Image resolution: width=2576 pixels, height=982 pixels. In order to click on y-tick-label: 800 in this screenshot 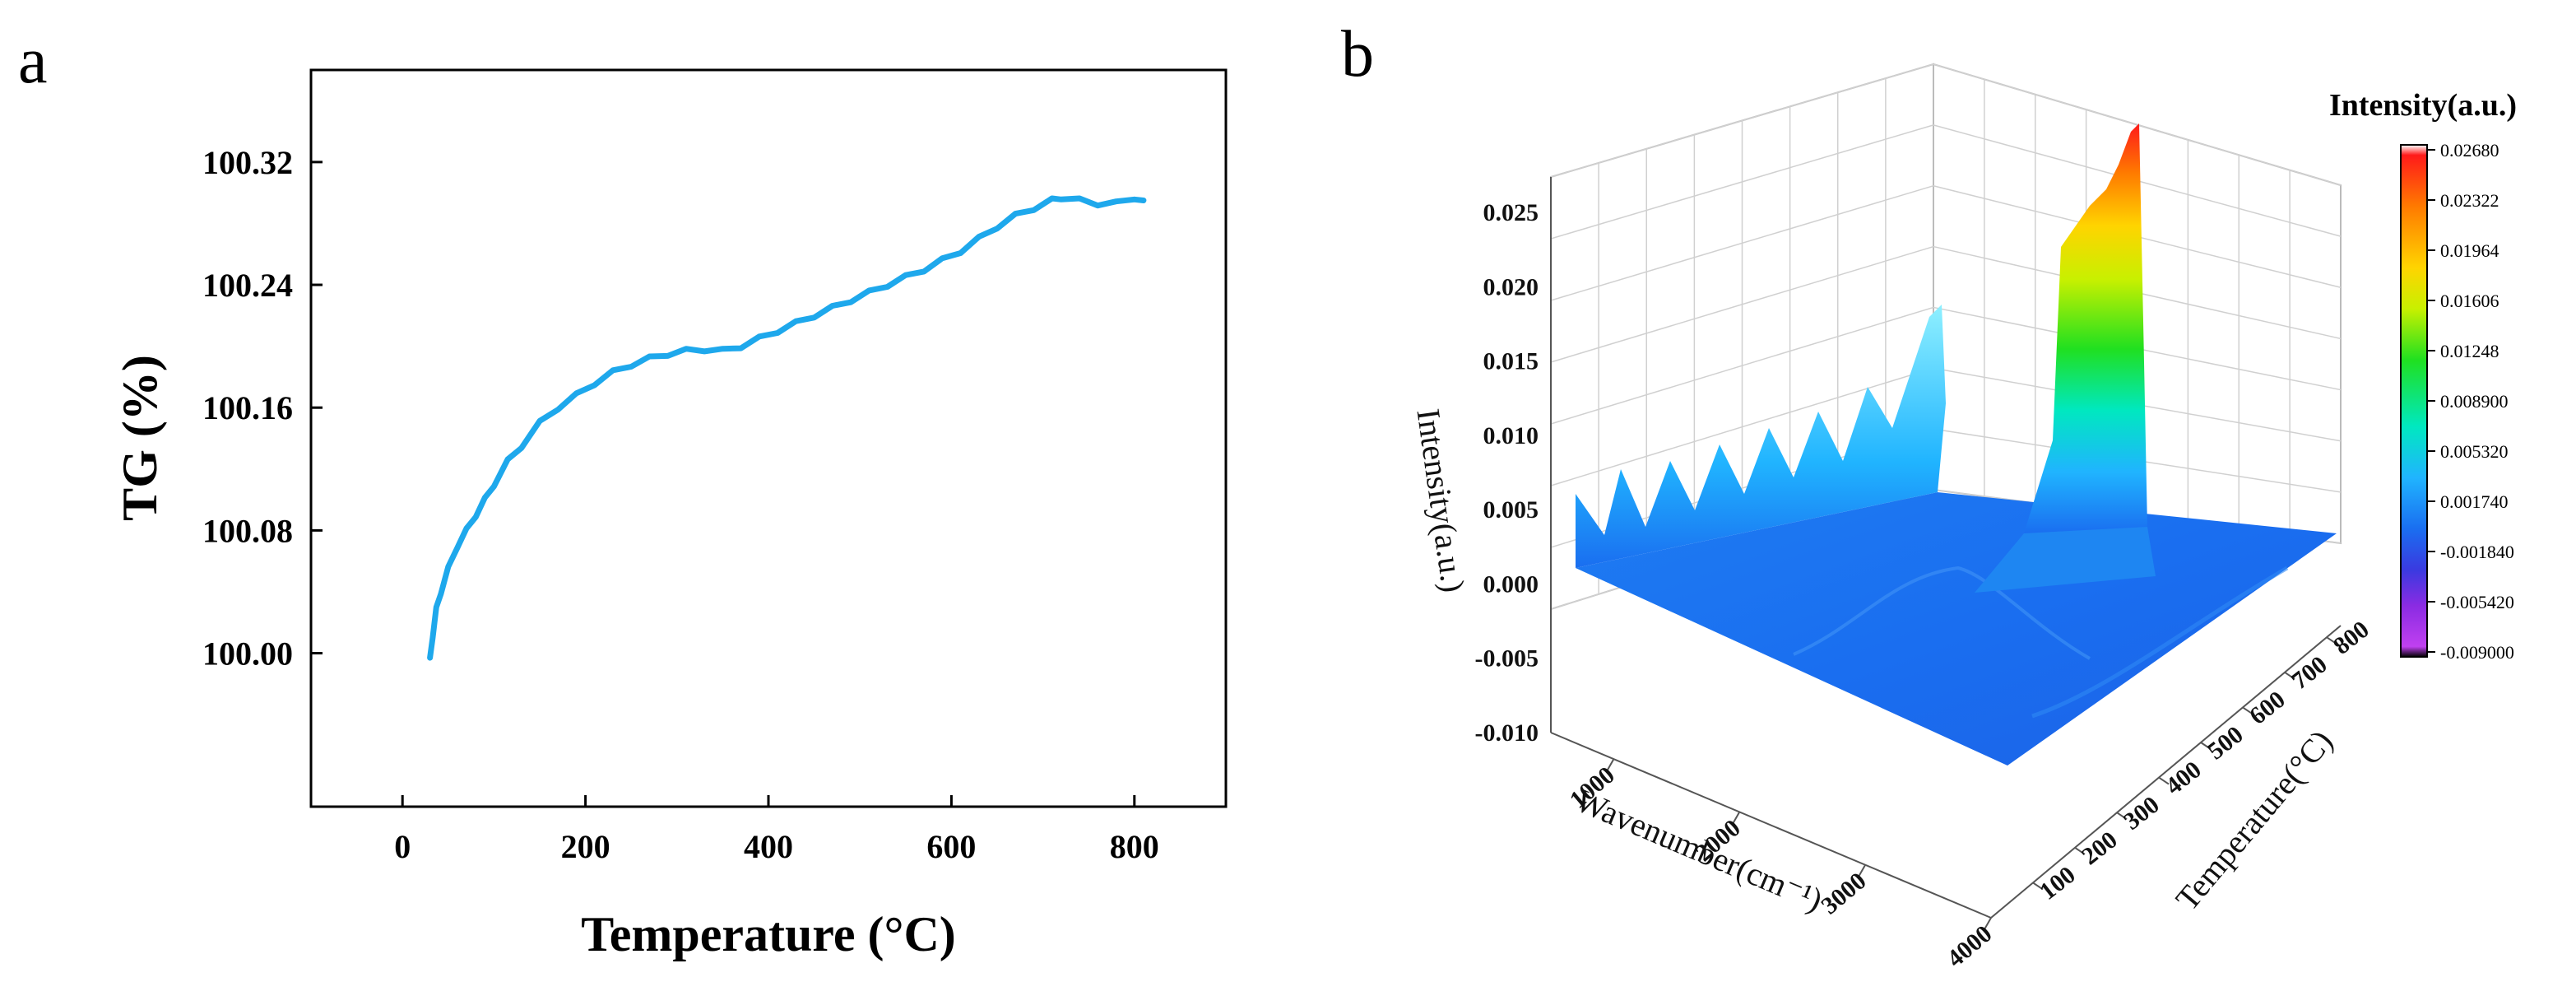, I will do `click(2351, 638)`.